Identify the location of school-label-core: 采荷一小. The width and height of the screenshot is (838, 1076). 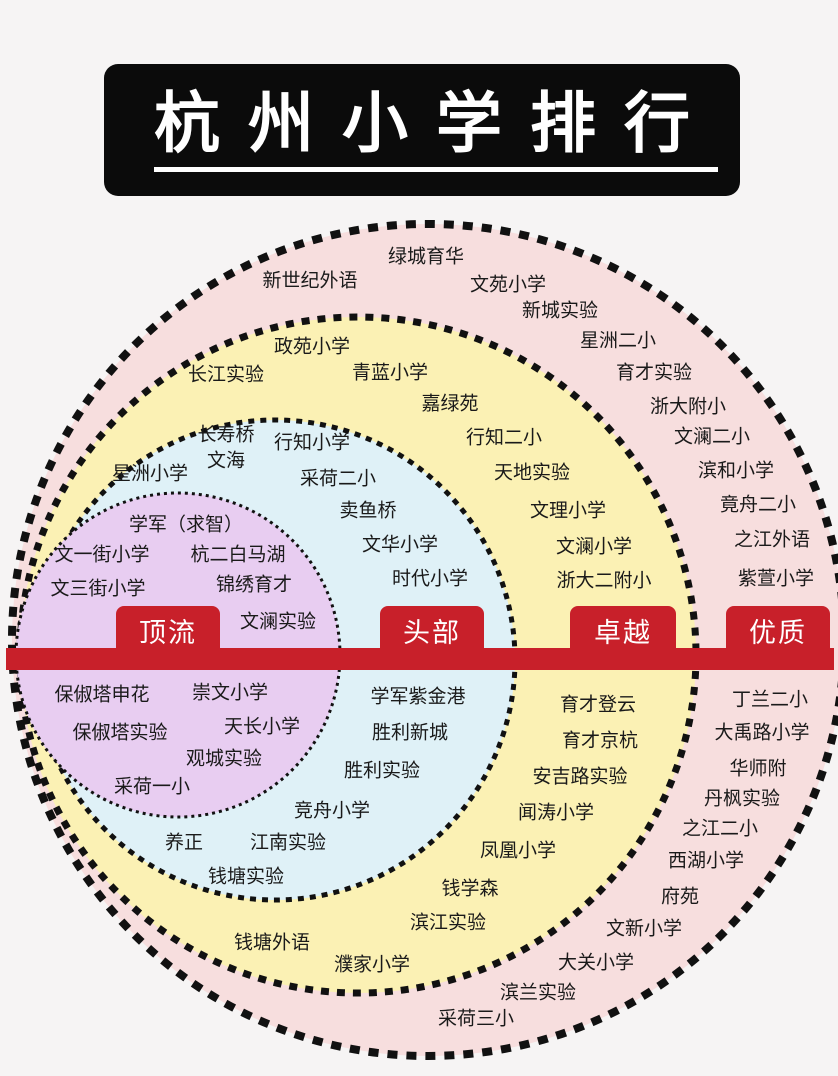
(152, 786).